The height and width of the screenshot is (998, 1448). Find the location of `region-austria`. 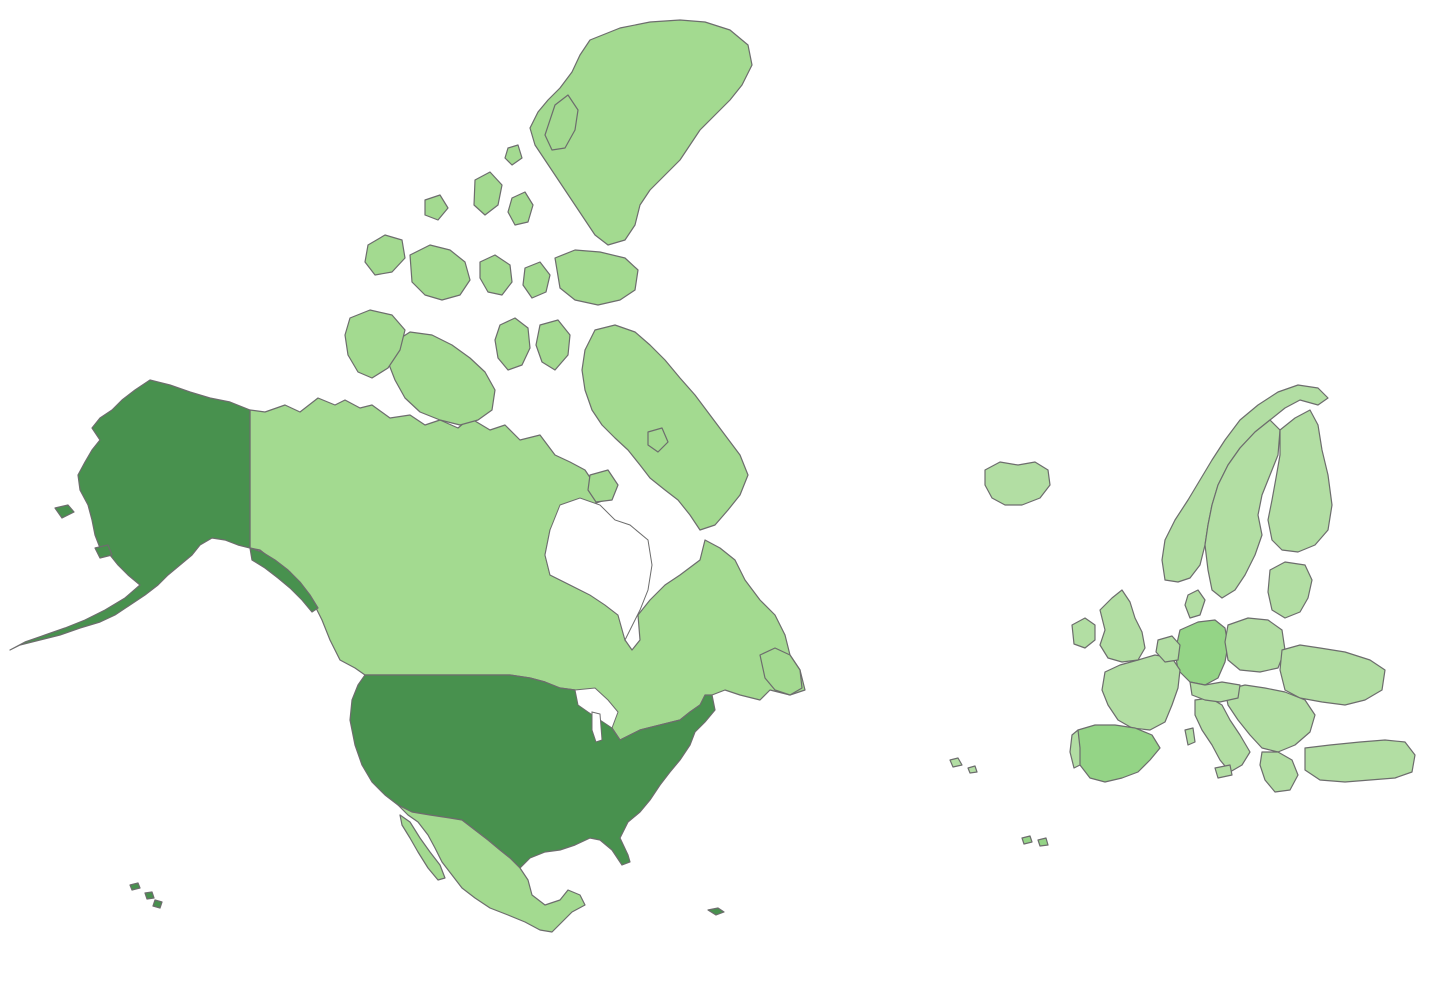

region-austria is located at coordinates (1215, 692).